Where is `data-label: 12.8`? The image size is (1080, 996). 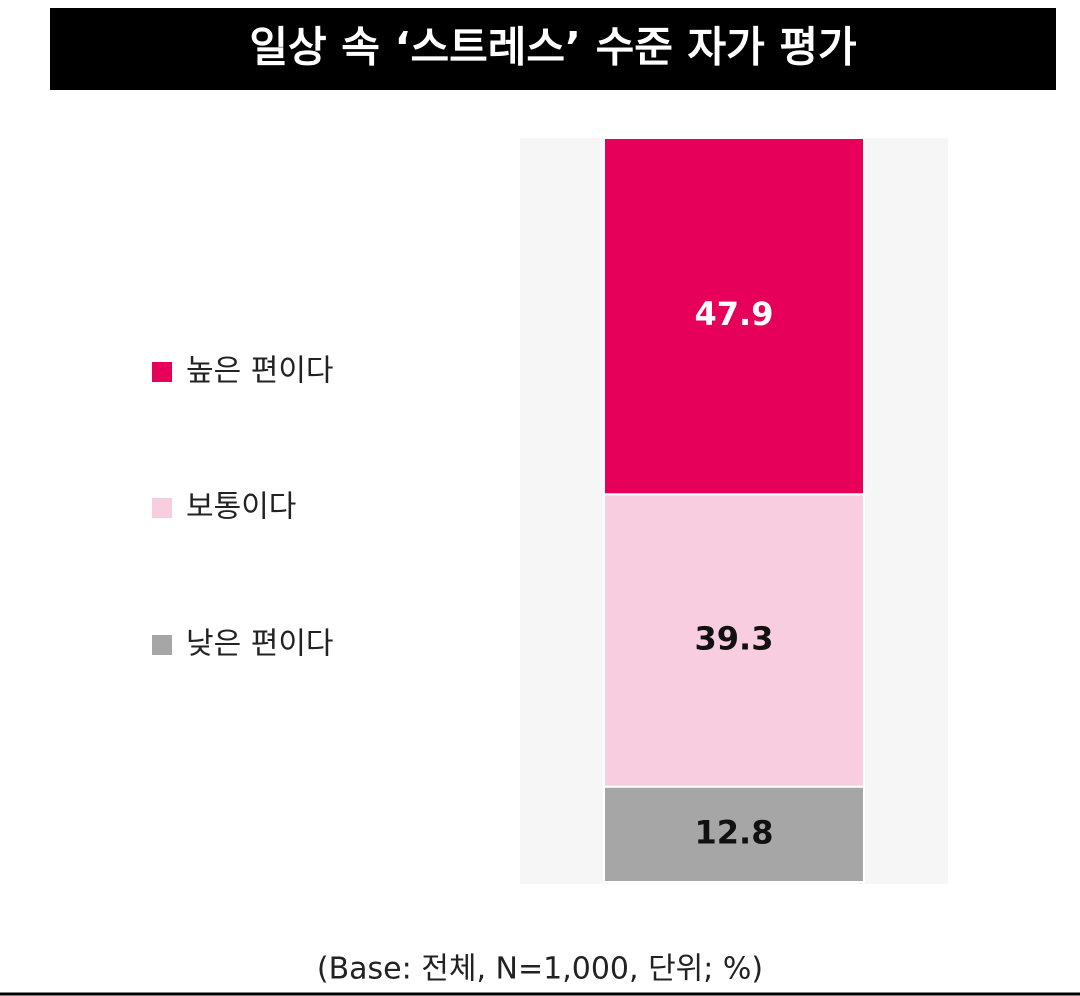 data-label: 12.8 is located at coordinates (734, 832).